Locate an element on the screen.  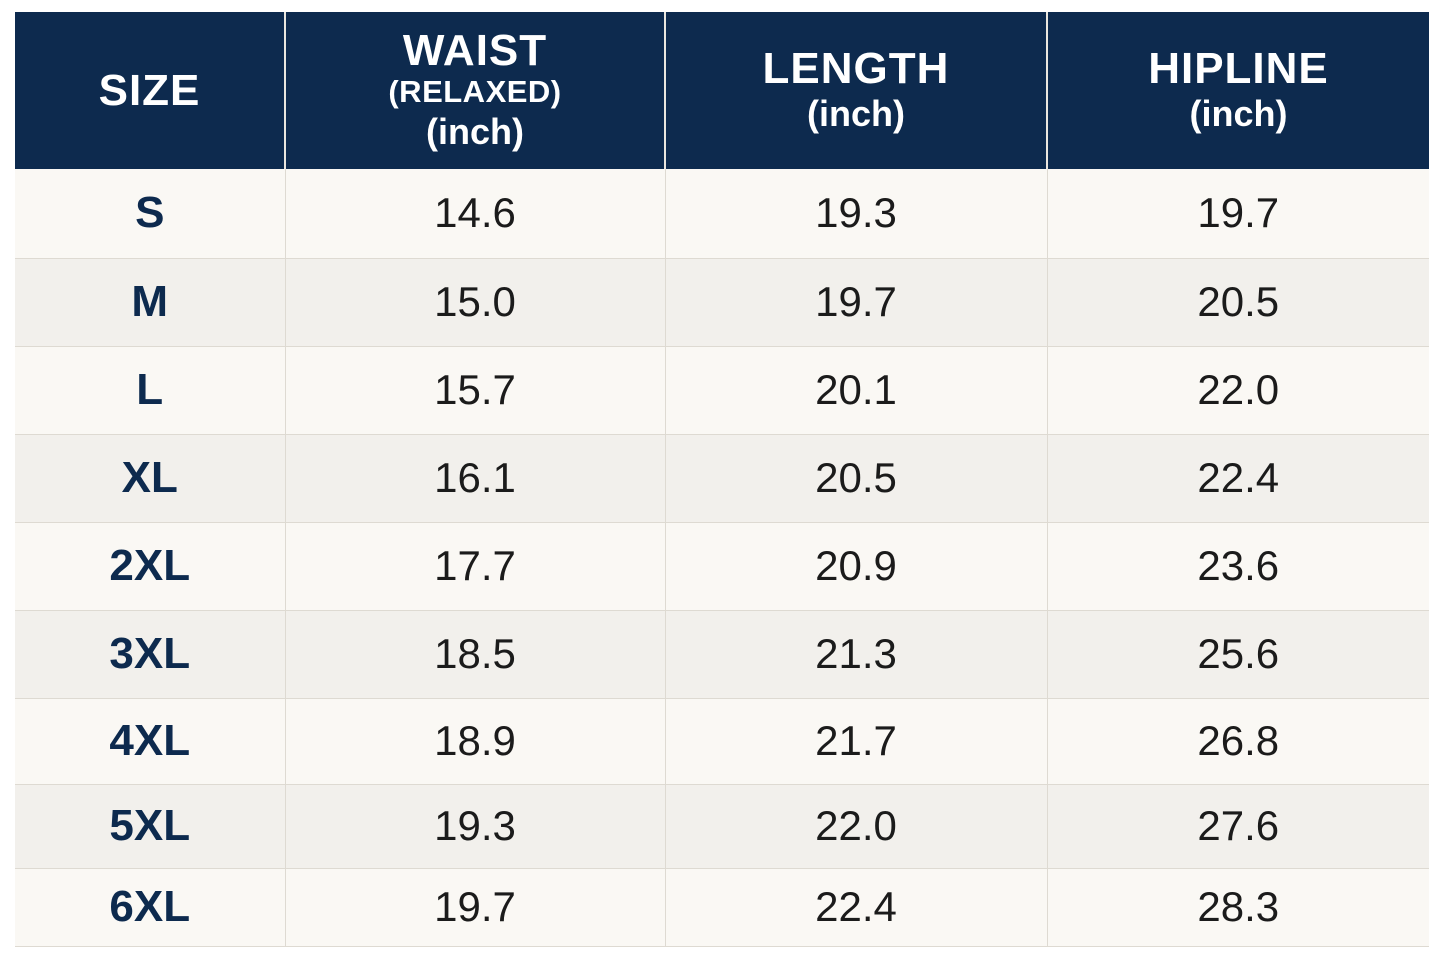
length-cell: 20.9 is located at coordinates (856, 566).